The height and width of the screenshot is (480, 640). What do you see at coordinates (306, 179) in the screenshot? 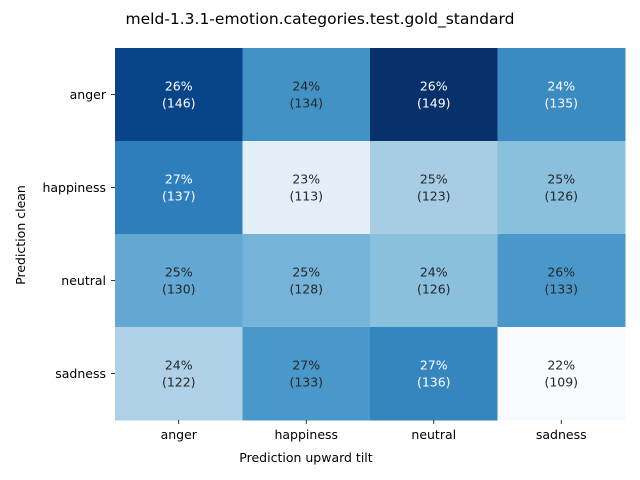
I see `cell-percent-label-1-1: 23%` at bounding box center [306, 179].